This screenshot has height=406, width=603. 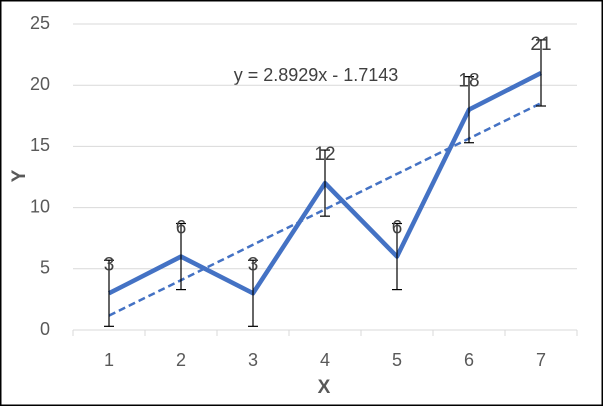 What do you see at coordinates (45, 268) in the screenshot?
I see `y-tick-label: 5` at bounding box center [45, 268].